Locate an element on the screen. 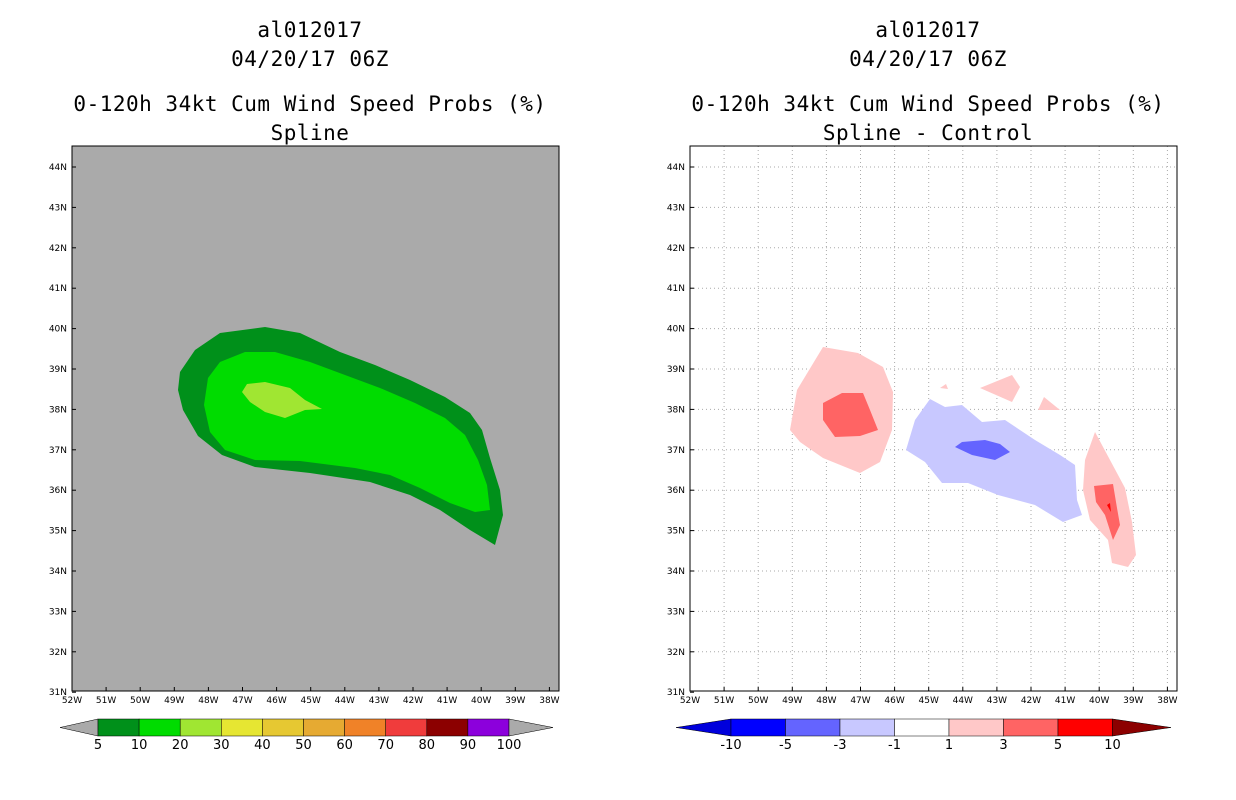 Image resolution: width=1236 pixels, height=800 pixels. right-datetime: 04/20/17 06Z is located at coordinates (928, 59).